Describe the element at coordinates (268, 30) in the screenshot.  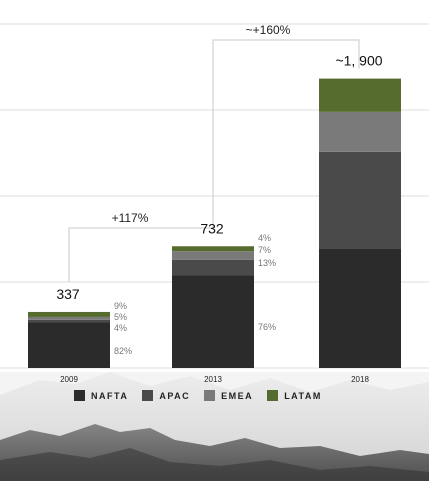
I see `growth-label-2013-2018: ~+160%` at that location.